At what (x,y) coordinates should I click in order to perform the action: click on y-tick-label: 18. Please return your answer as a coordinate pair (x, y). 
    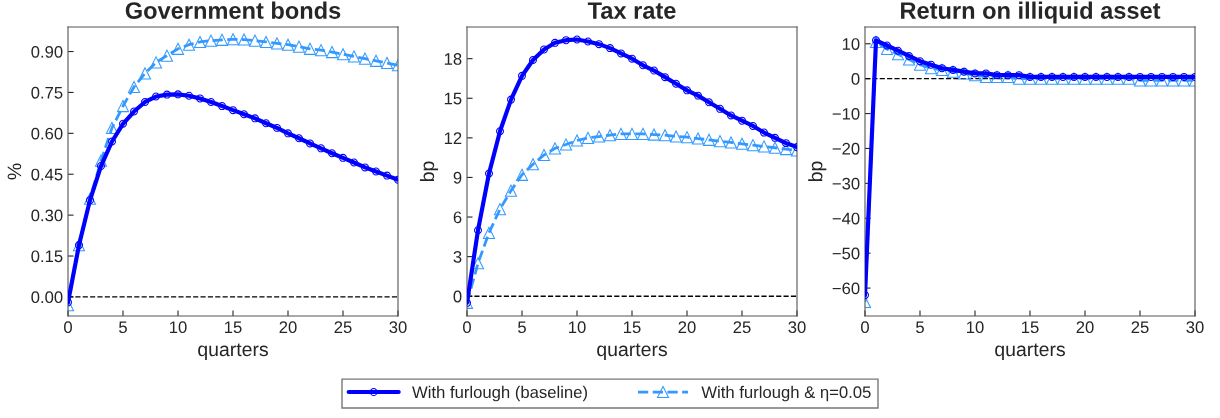
    Looking at the image, I should click on (453, 59).